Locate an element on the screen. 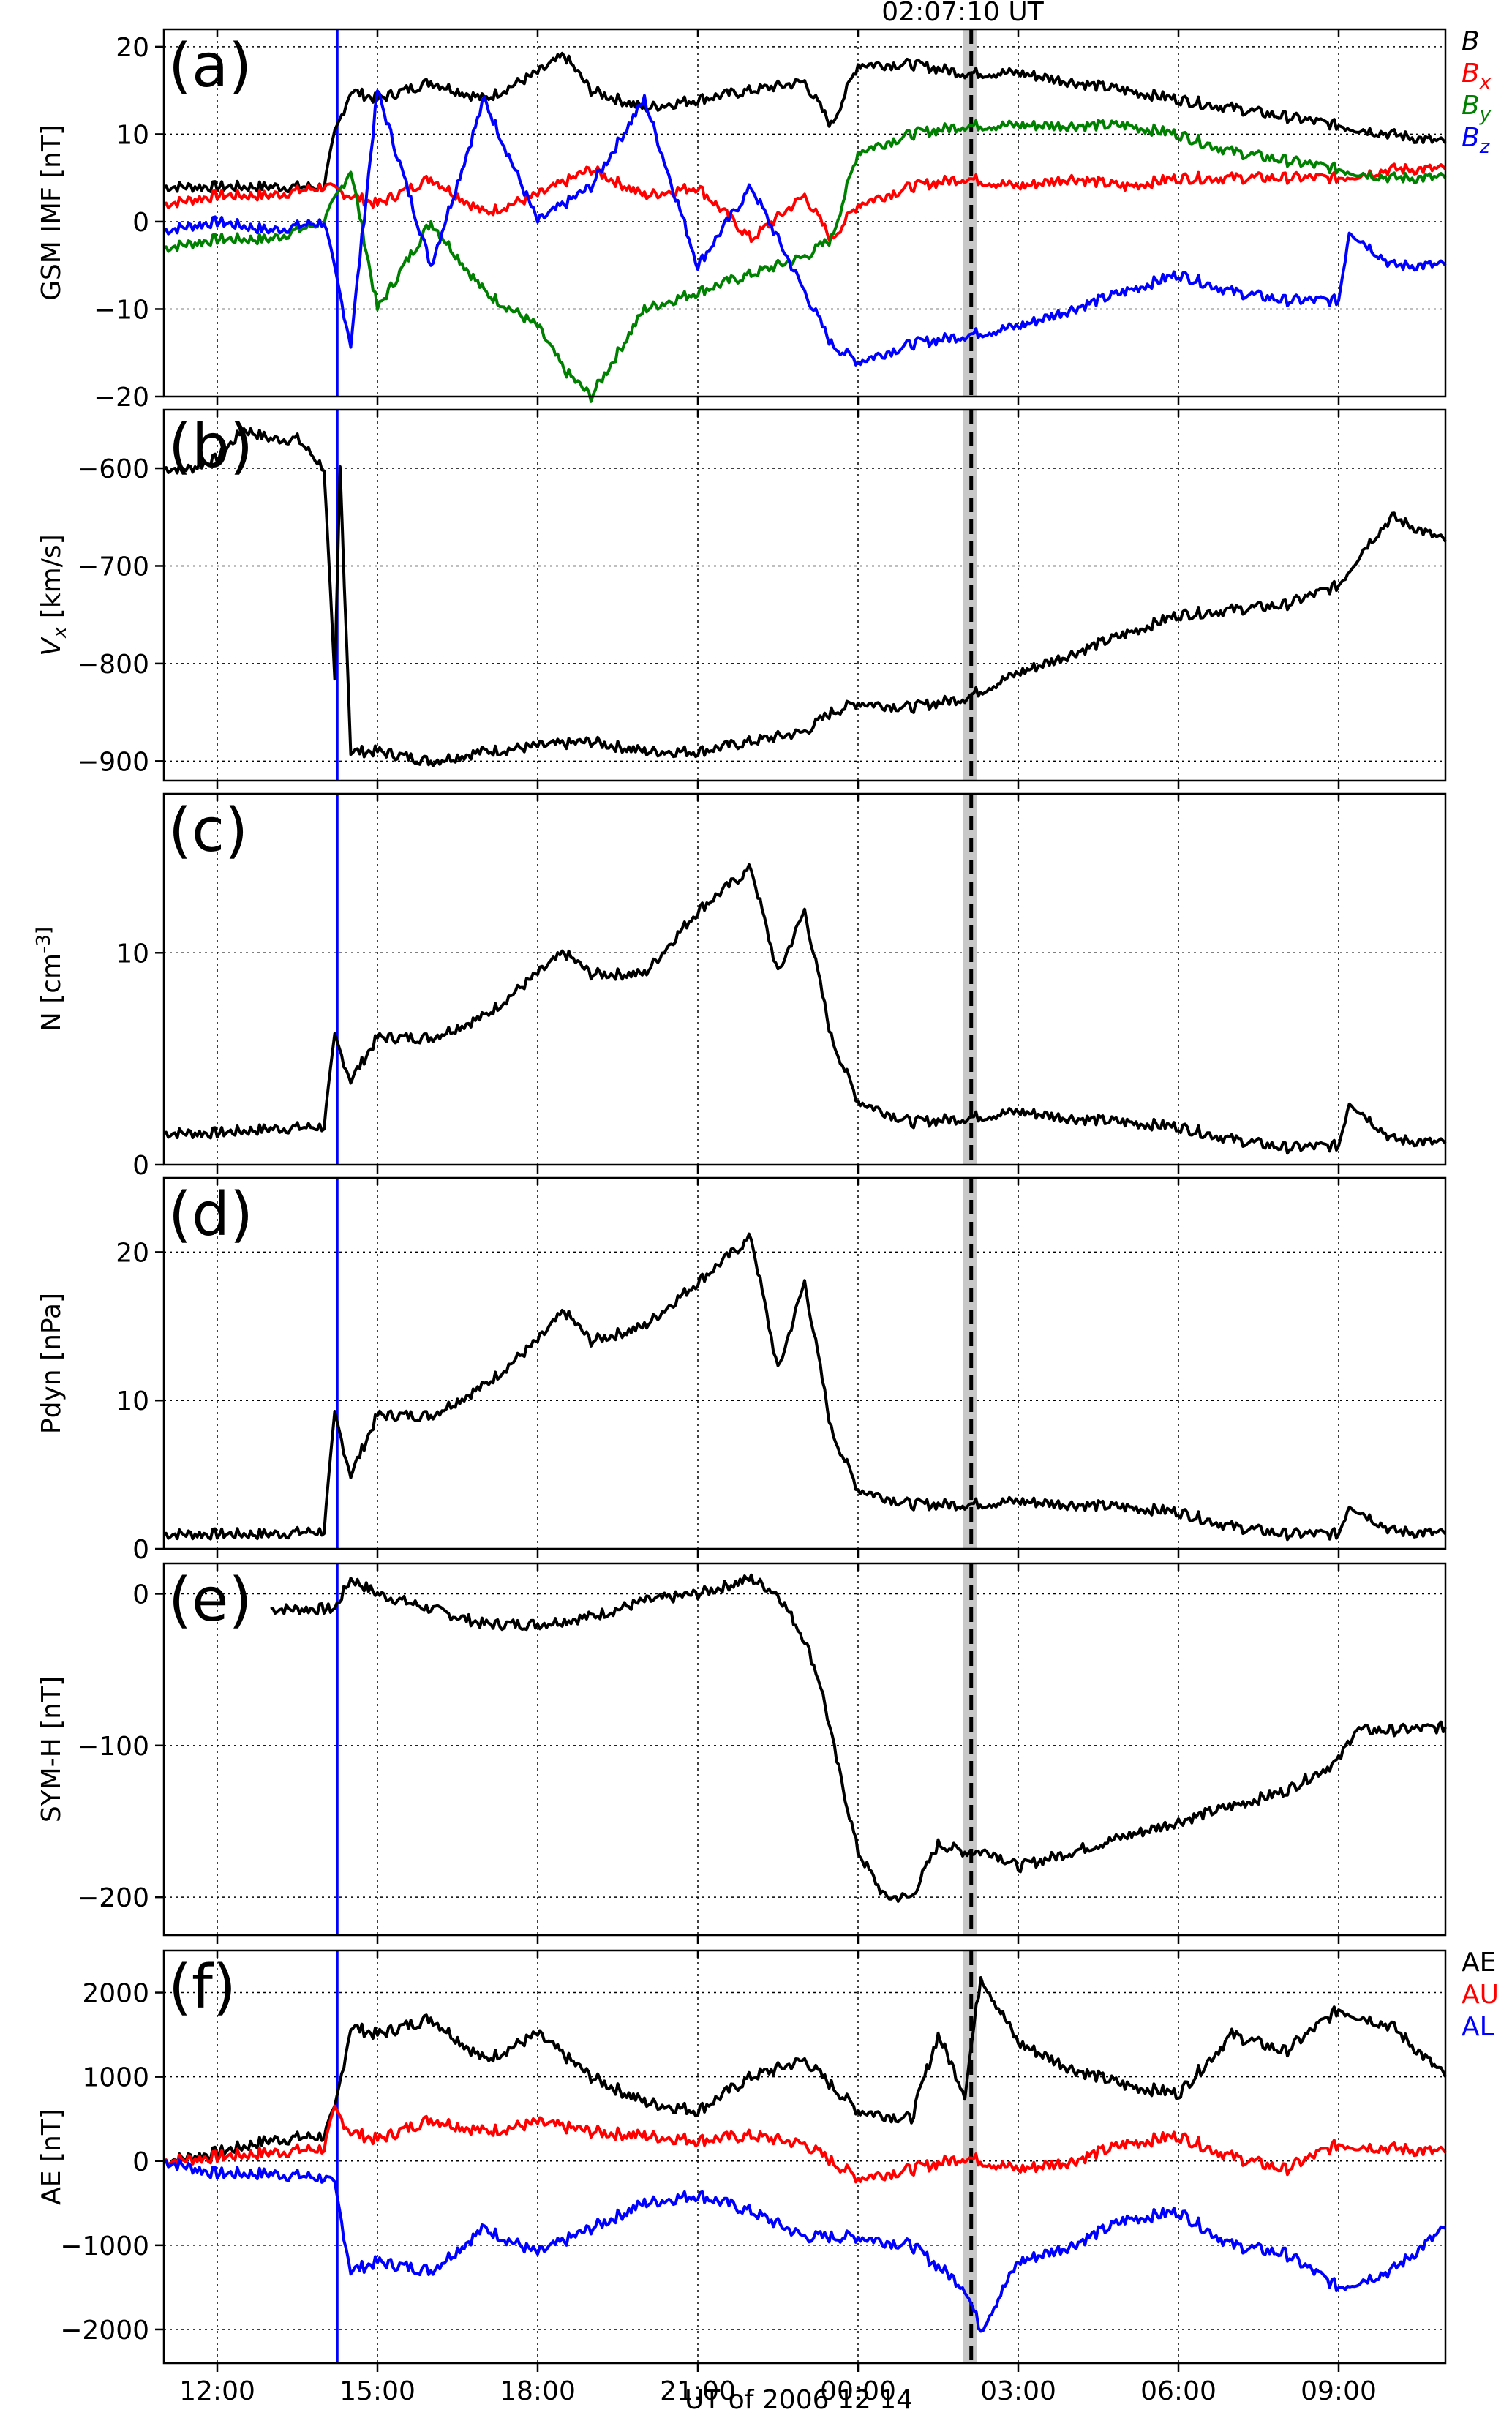 This screenshot has height=2418, width=1512. x-tick-label: 03:00 is located at coordinates (1018, 2391).